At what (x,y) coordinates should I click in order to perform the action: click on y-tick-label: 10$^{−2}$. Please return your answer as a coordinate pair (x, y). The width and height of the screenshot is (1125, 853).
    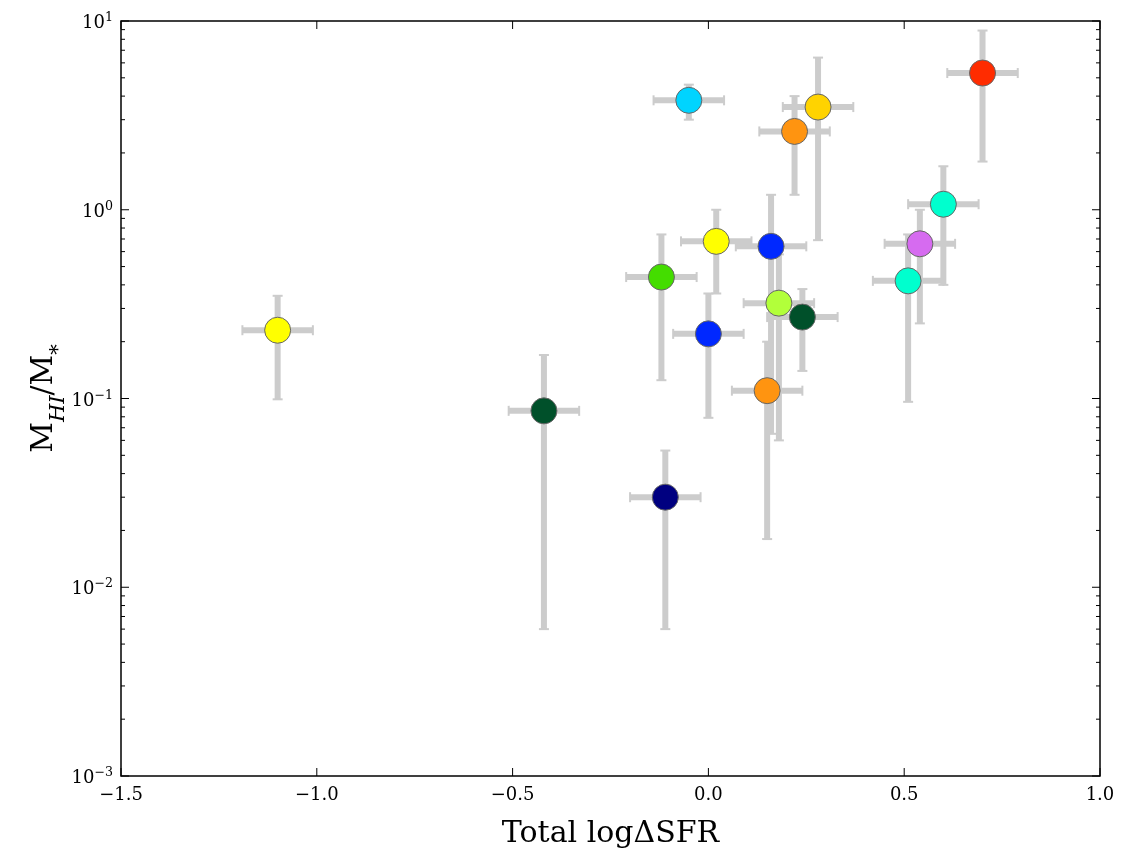
    Looking at the image, I should click on (92, 586).